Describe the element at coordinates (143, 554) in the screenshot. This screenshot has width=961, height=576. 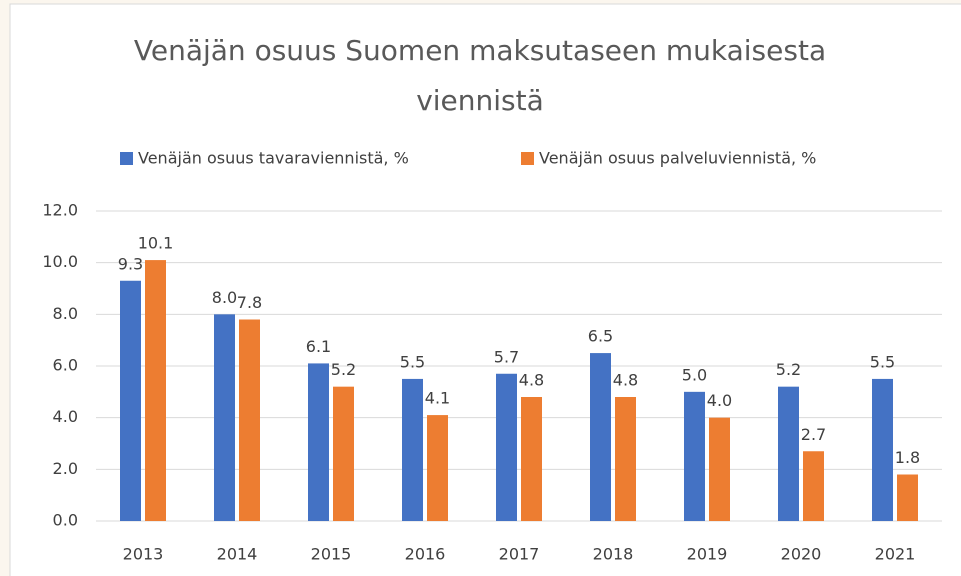
I see `x-tick-label: 2013` at that location.